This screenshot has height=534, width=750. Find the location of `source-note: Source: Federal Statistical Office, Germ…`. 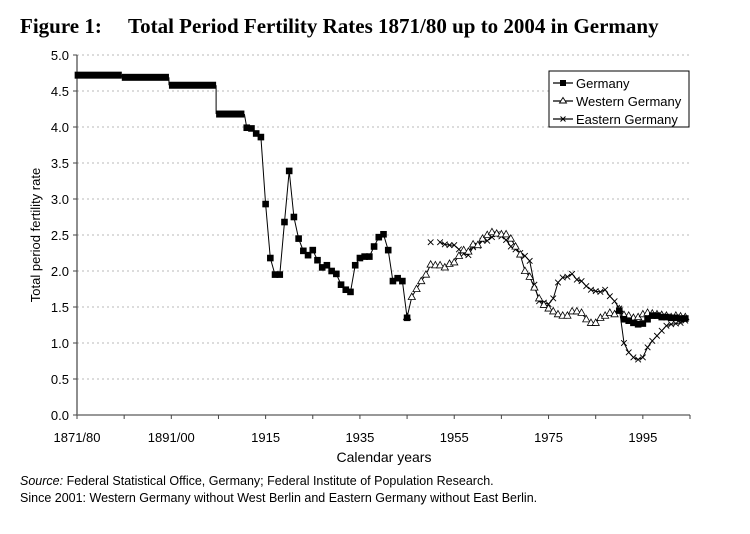

source-note: Source: Federal Statistical Office, Germ… is located at coordinates (278, 481).